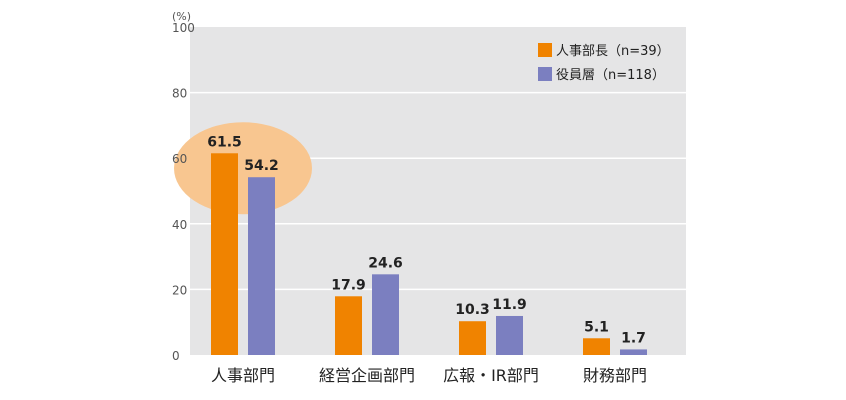 This screenshot has width=846, height=400. Describe the element at coordinates (604, 63) in the screenshot. I see `legend: 人事部長（n=39） 役員層（n=118）` at that location.